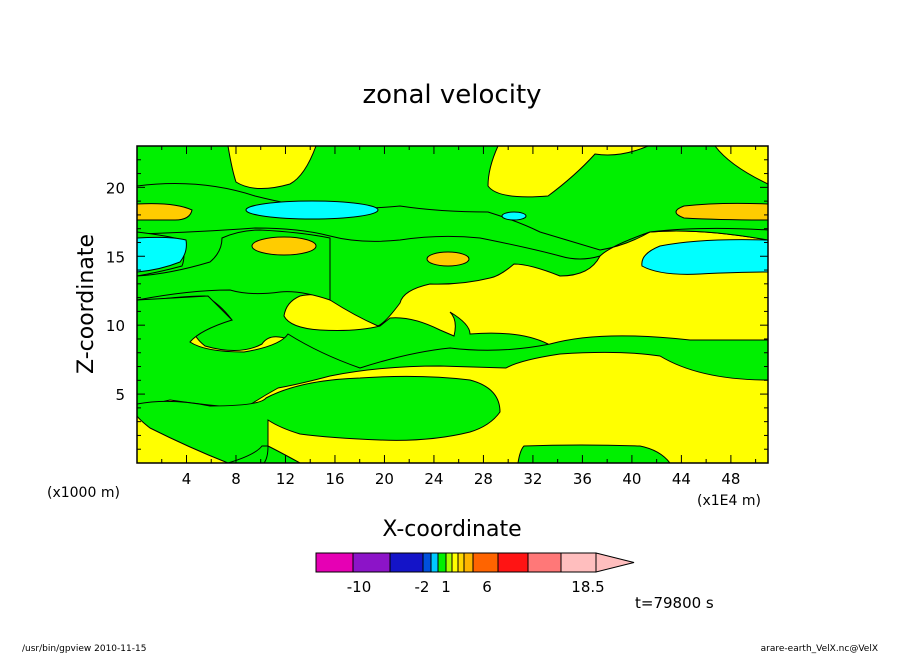  Describe the element at coordinates (236, 479) in the screenshot. I see `x-tick-label: 8` at that location.